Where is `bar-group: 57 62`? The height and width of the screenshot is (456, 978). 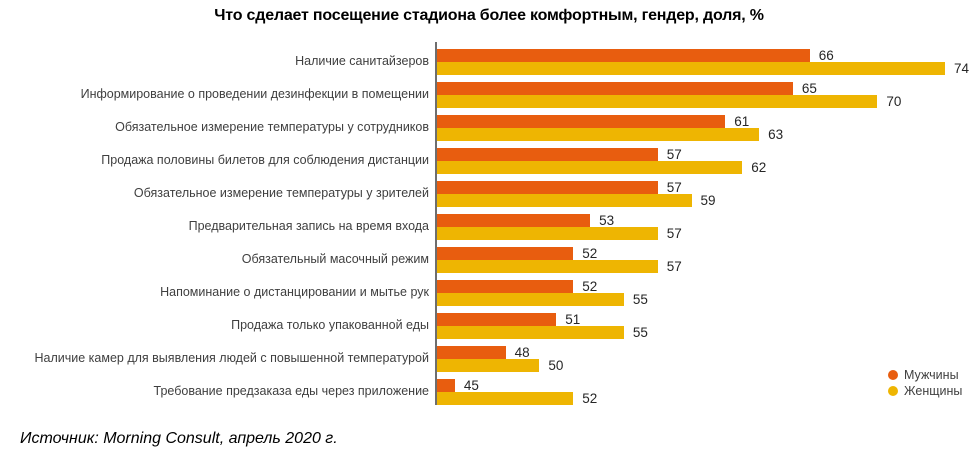 bar-group: 57 62 is located at coordinates (707, 160).